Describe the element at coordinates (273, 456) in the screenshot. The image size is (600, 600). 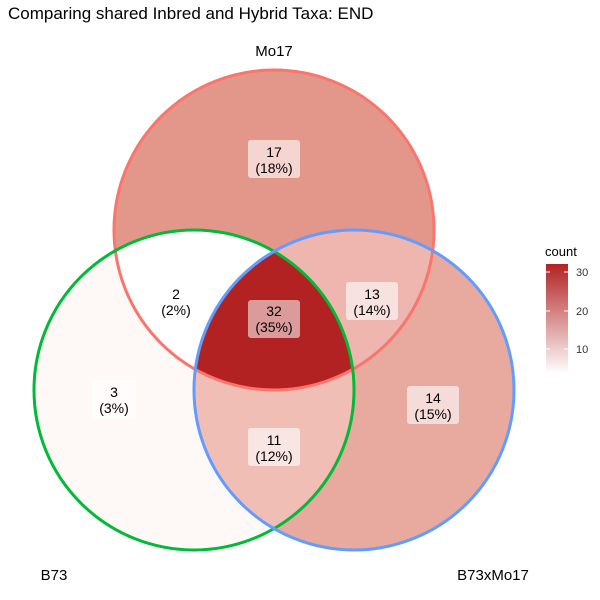
I see `svg-text: (12%)` at that location.